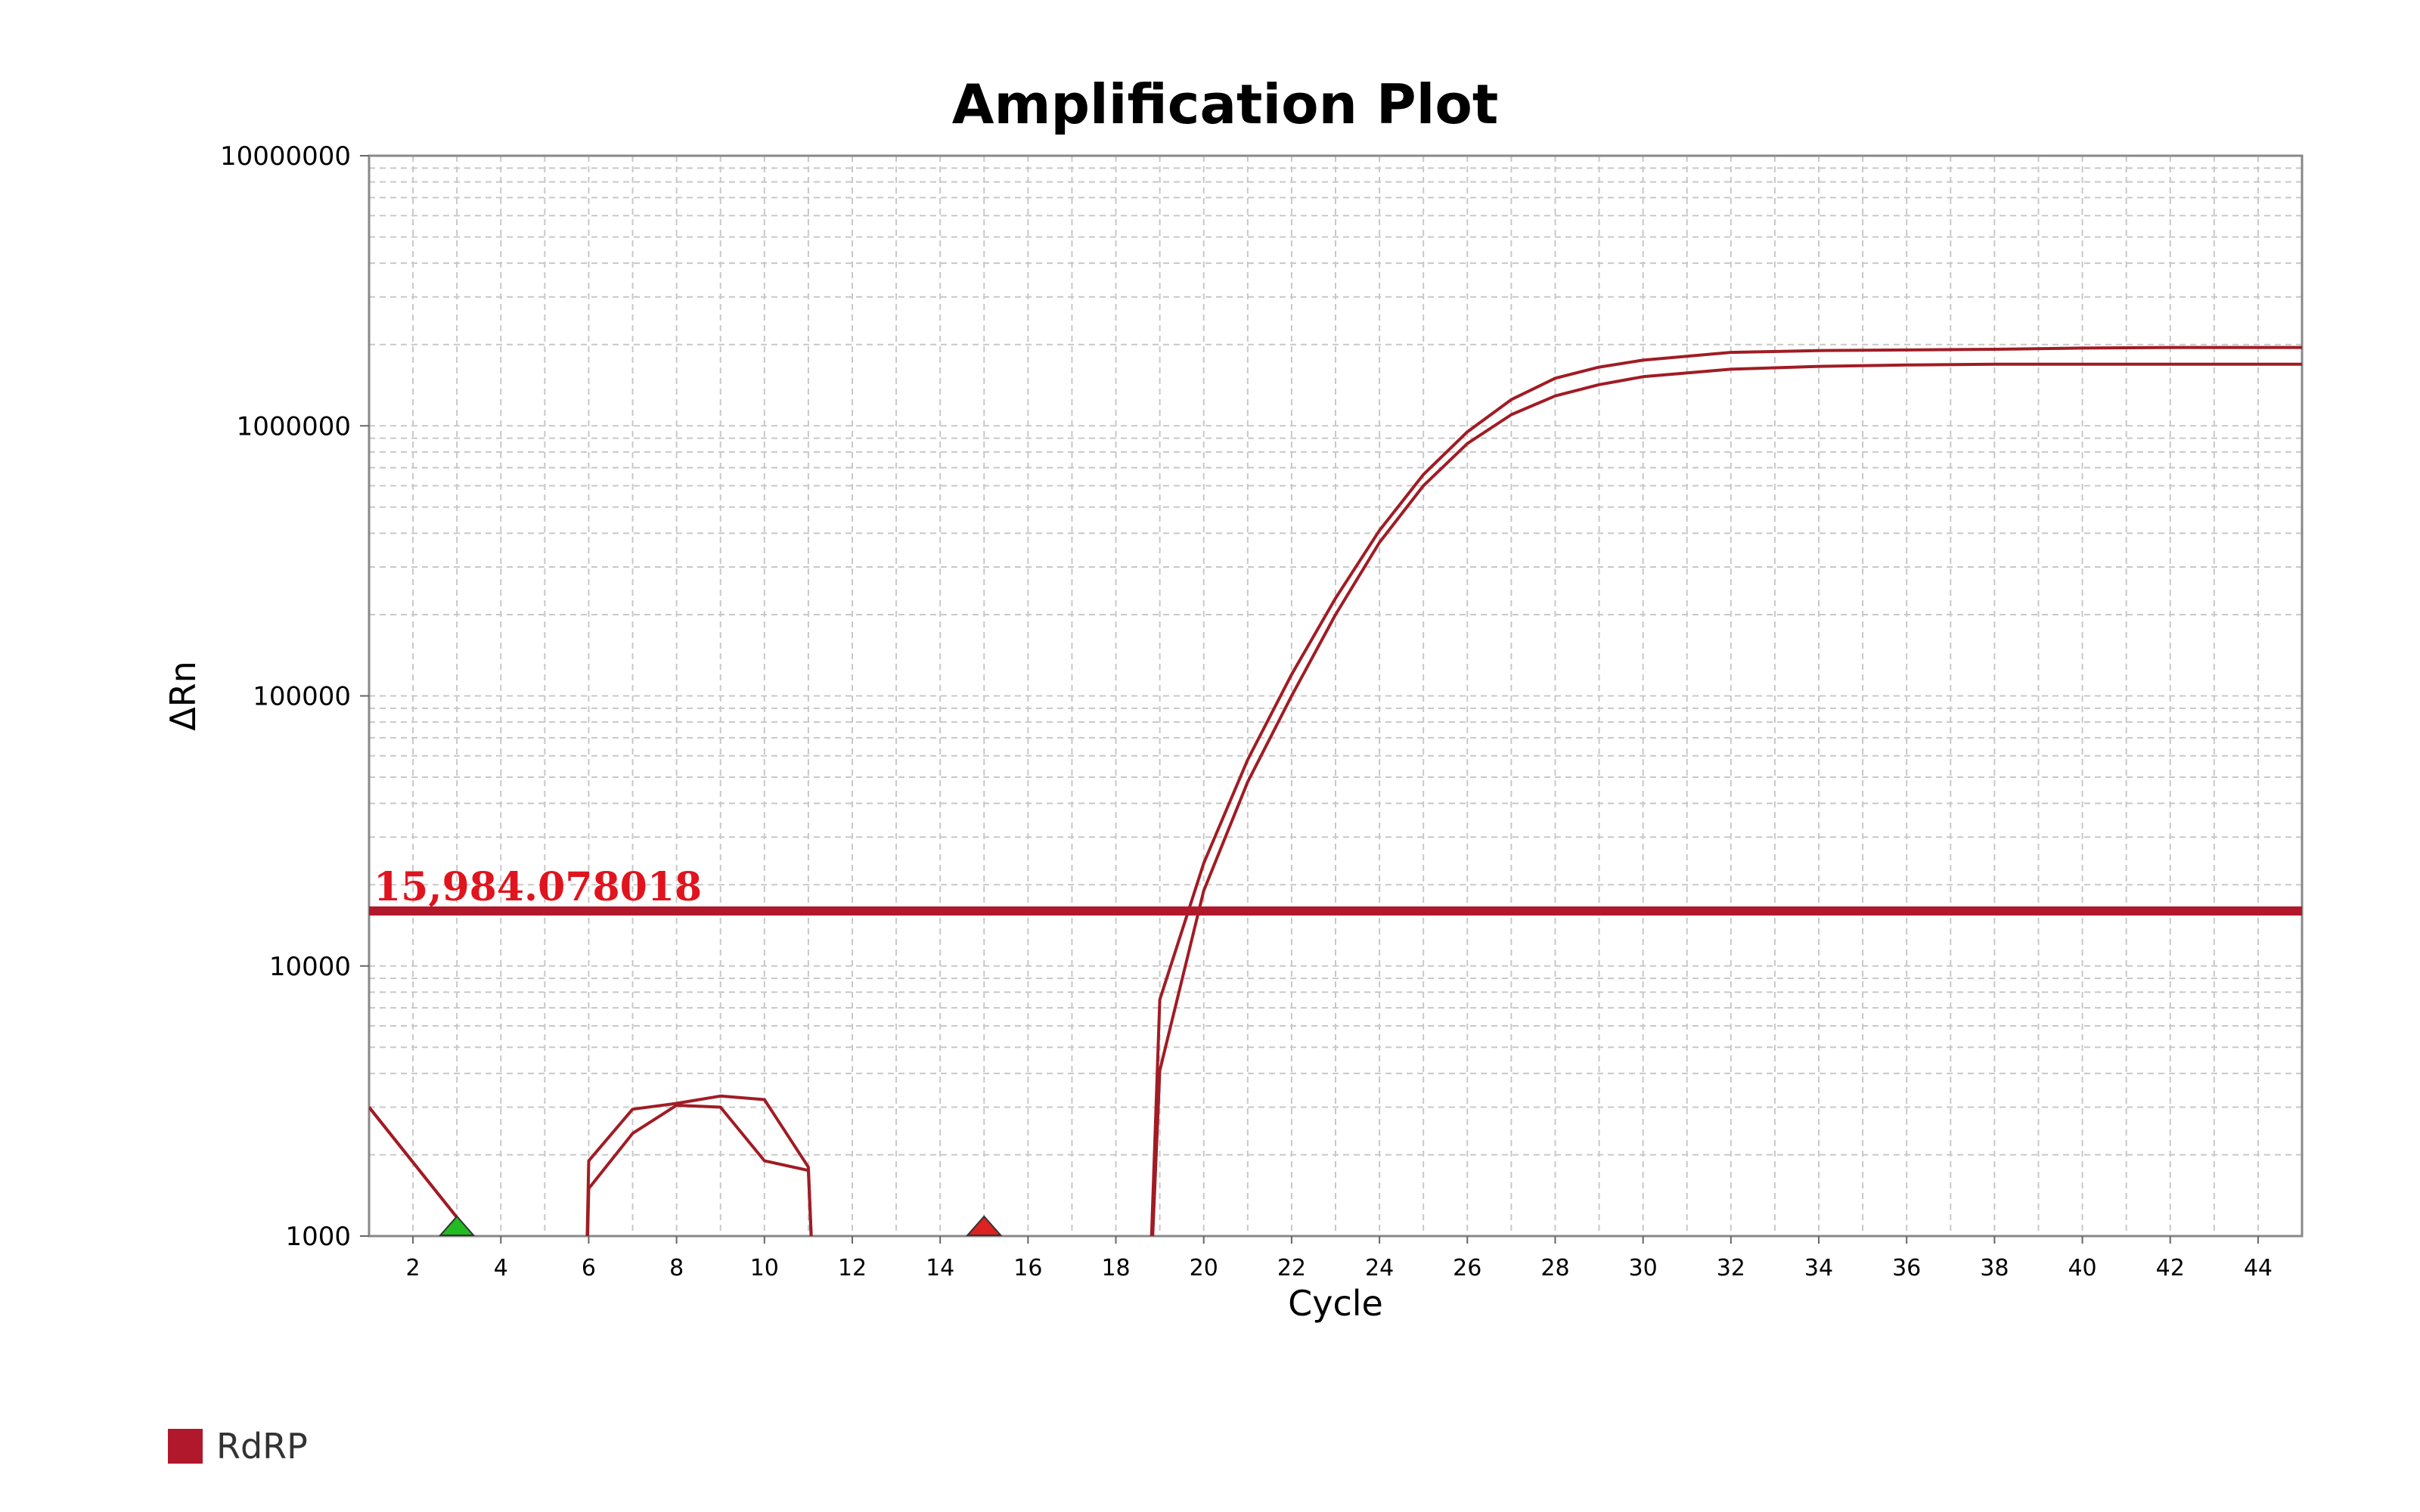 Image resolution: width=2420 pixels, height=1512 pixels. What do you see at coordinates (852, 1268) in the screenshot?
I see `x-tick-label: 12` at bounding box center [852, 1268].